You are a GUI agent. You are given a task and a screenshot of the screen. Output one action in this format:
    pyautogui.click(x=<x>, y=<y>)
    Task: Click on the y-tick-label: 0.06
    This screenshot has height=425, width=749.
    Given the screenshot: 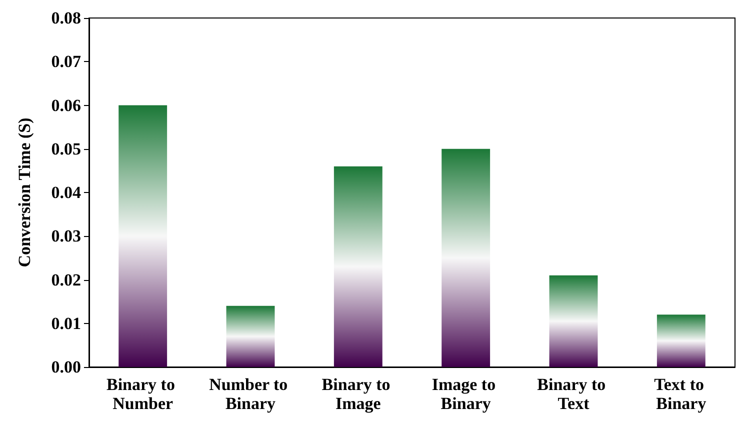 What is the action you would take?
    pyautogui.click(x=66, y=105)
    